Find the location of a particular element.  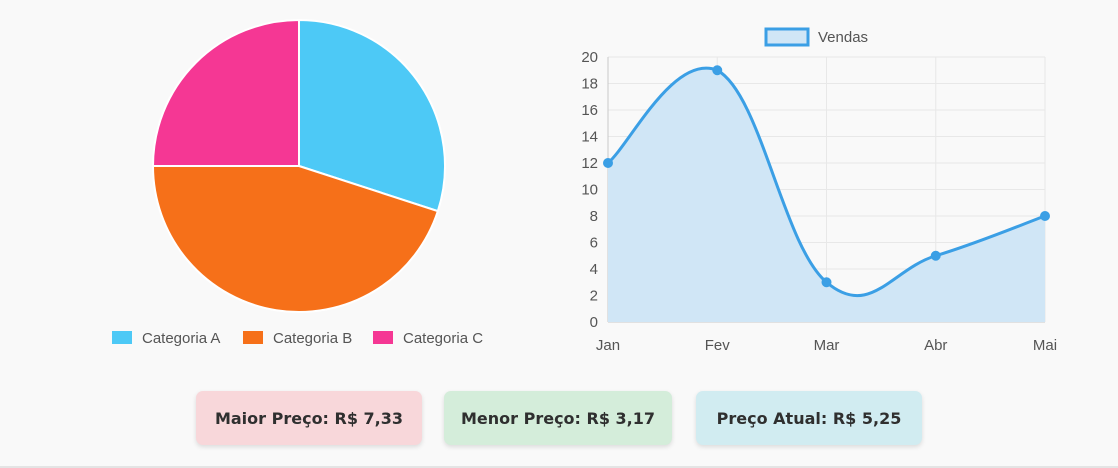

max-price-card: Maior Preço: R$ 7,33 is located at coordinates (309, 418).